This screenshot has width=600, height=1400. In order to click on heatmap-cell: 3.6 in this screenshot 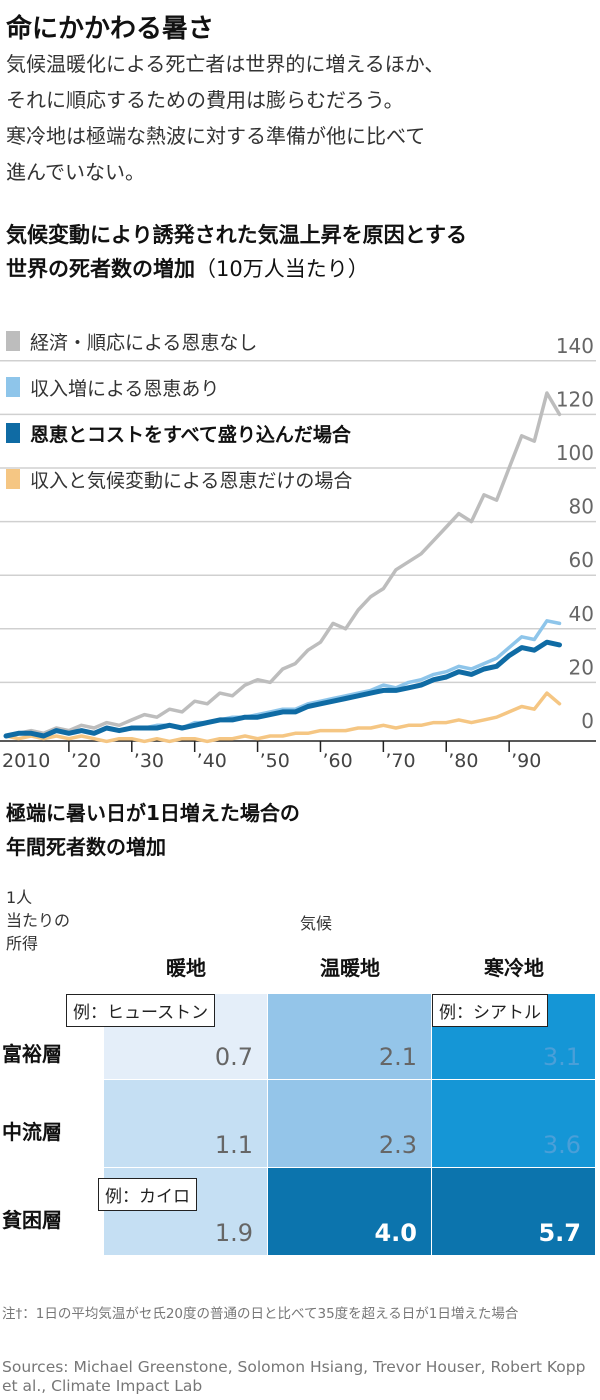, I will do `click(513, 1123)`.